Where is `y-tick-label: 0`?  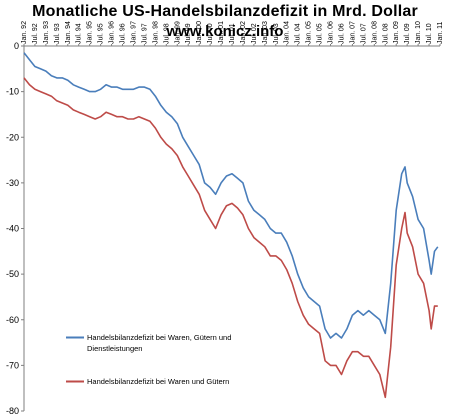 y-tick-label: 0 is located at coordinates (16, 46).